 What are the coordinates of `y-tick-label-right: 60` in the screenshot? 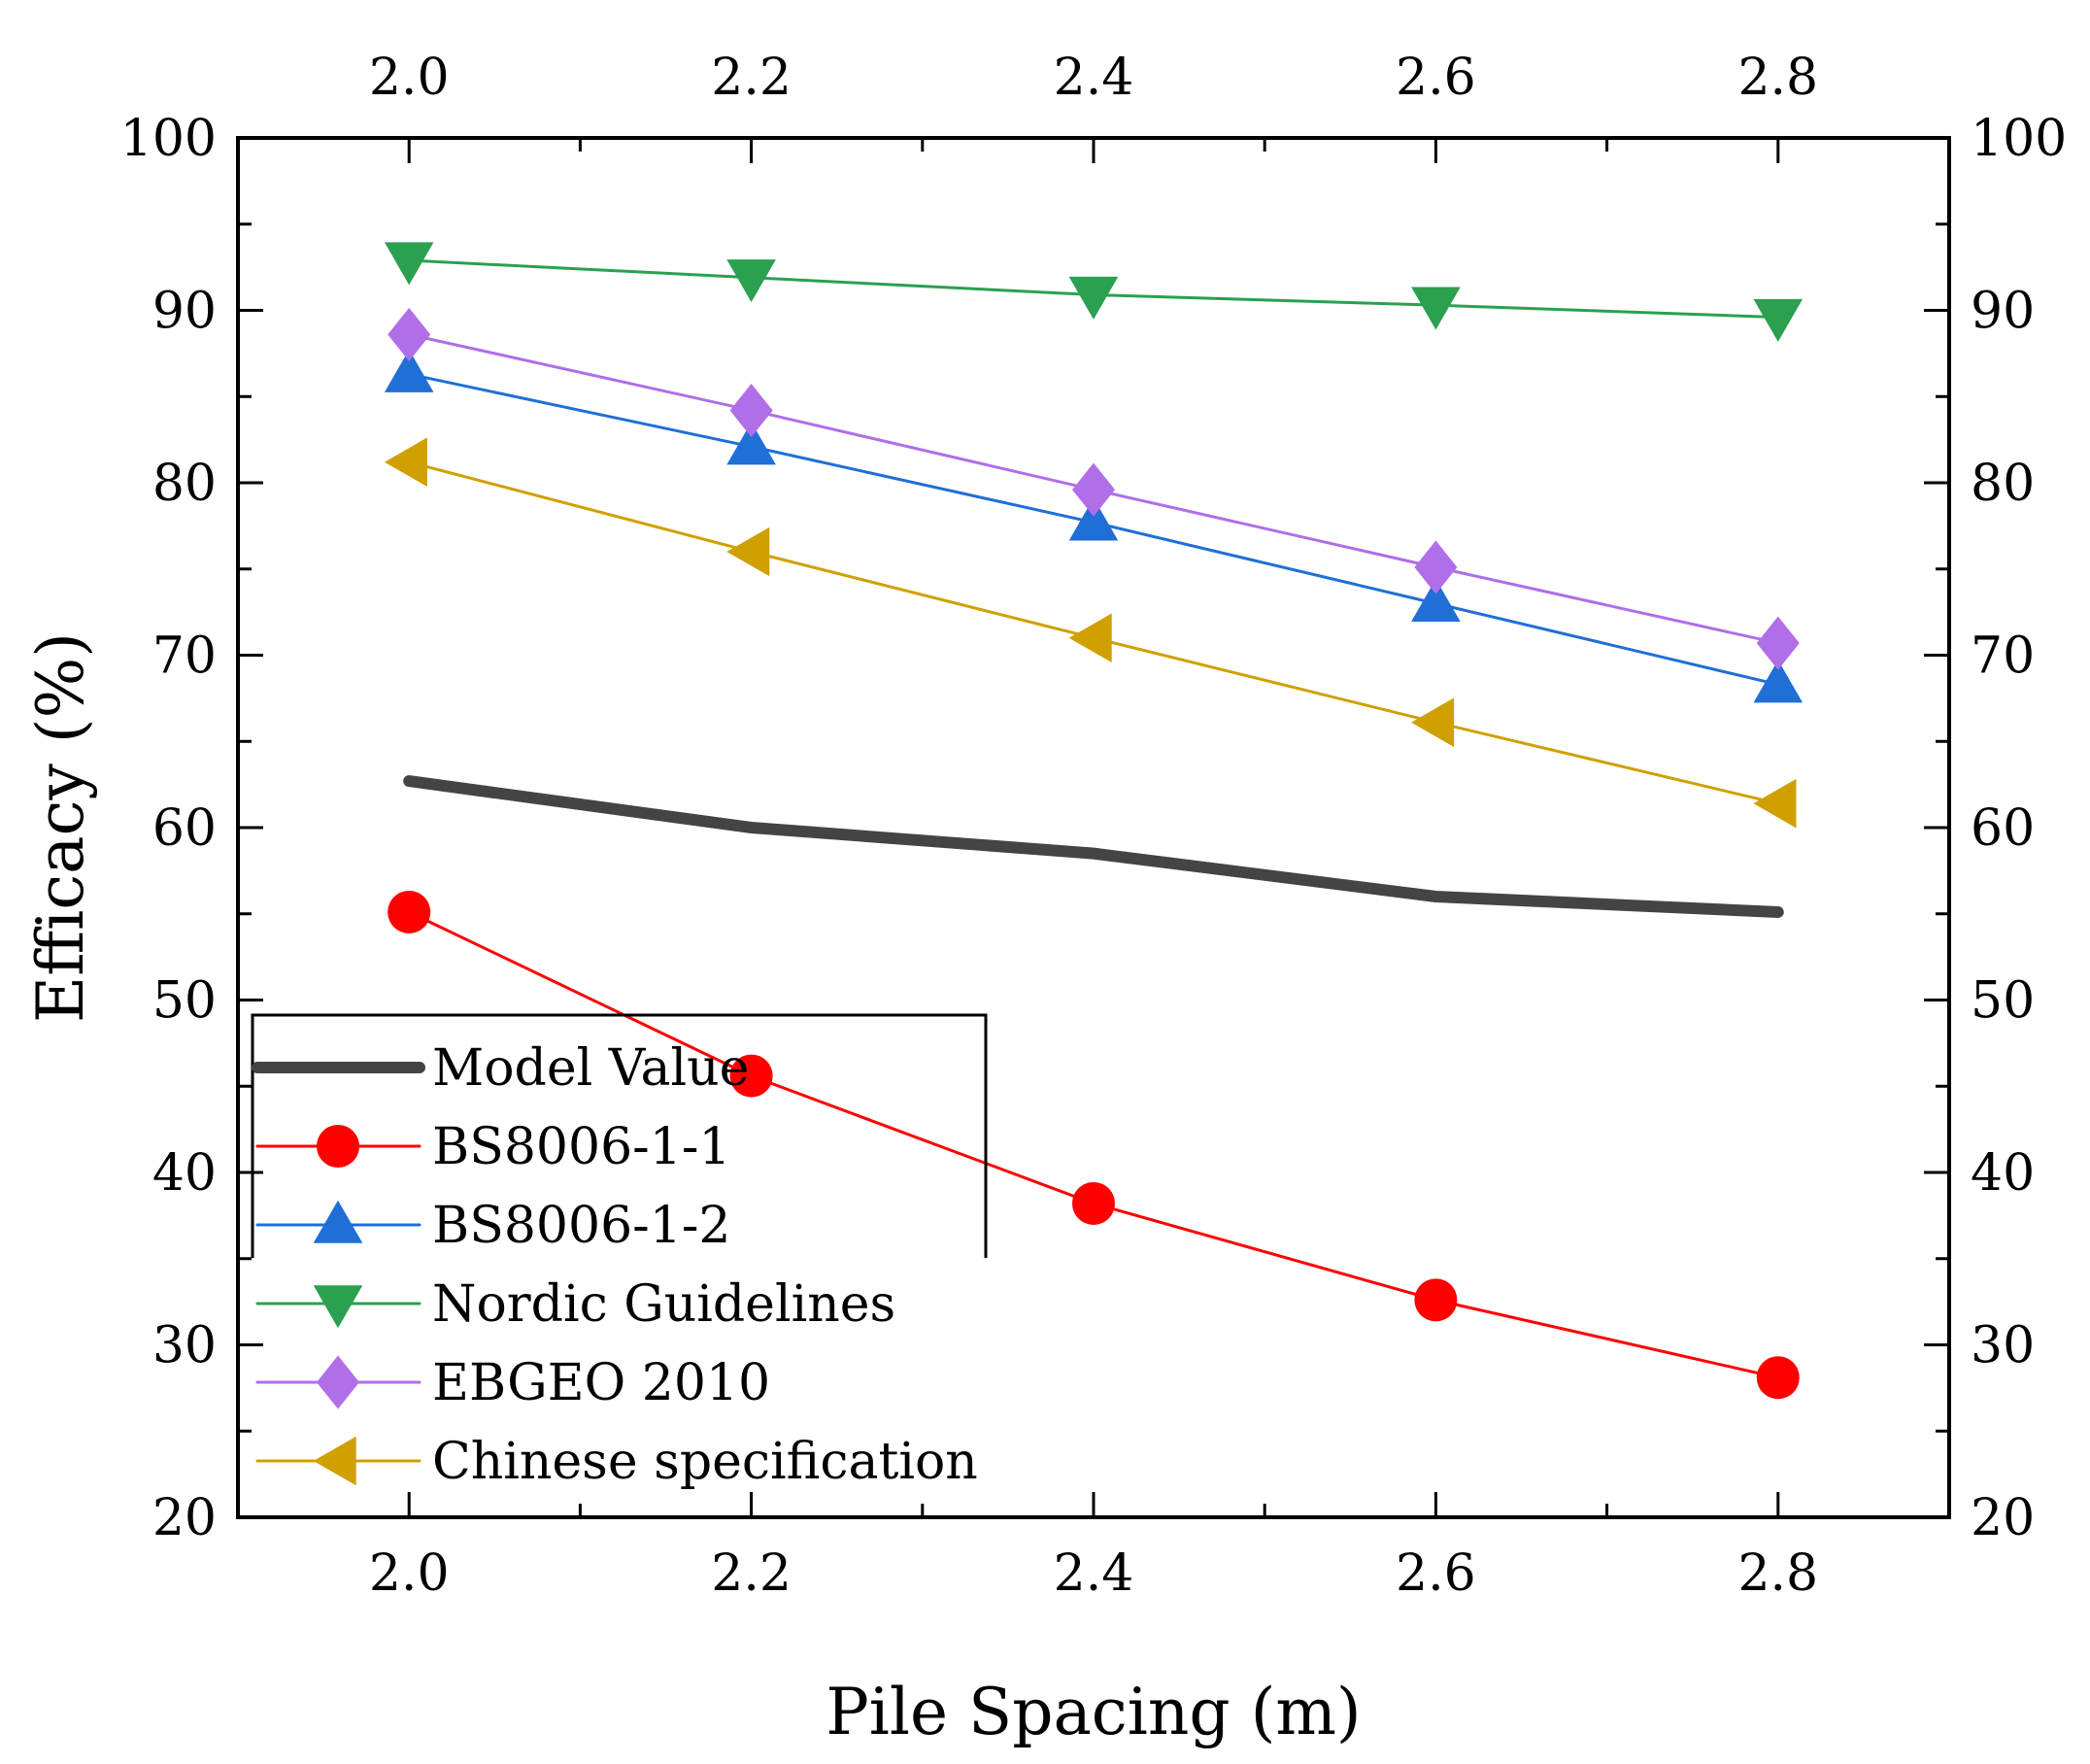 It's located at (2003, 828).